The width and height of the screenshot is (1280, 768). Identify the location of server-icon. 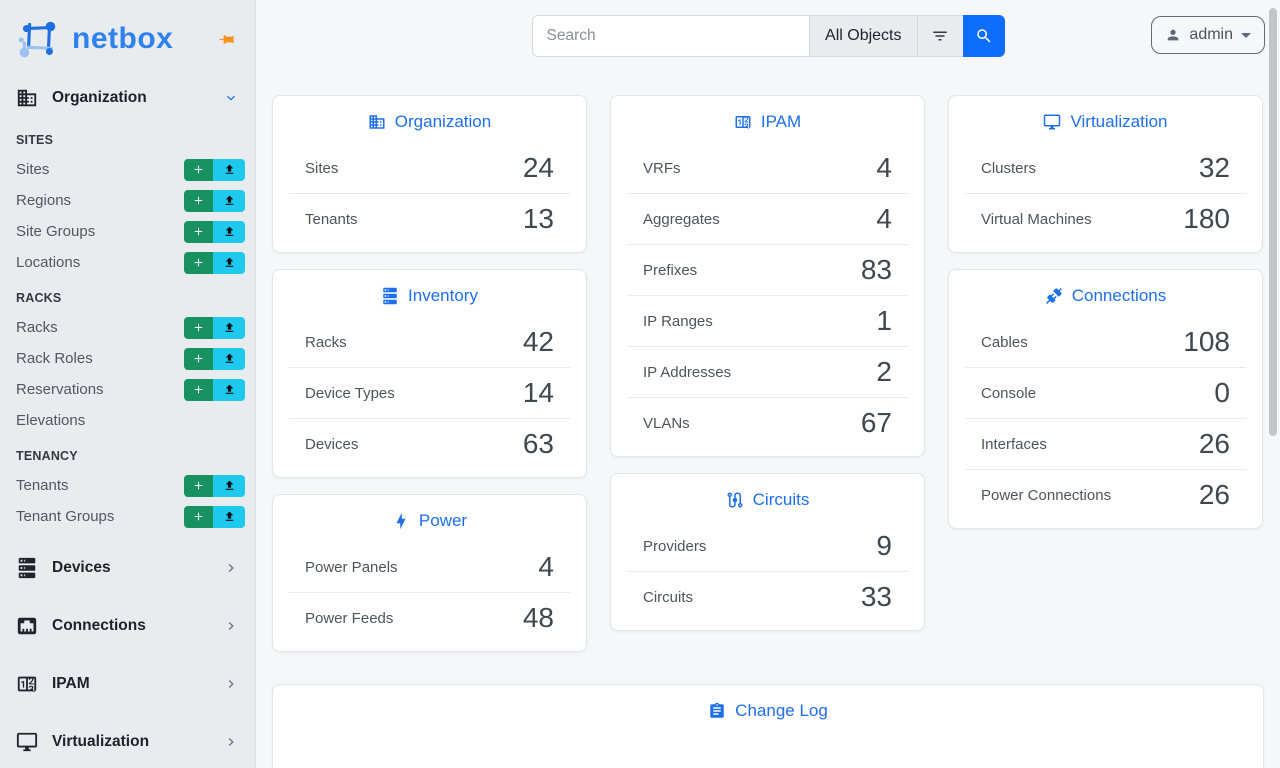
(390, 296).